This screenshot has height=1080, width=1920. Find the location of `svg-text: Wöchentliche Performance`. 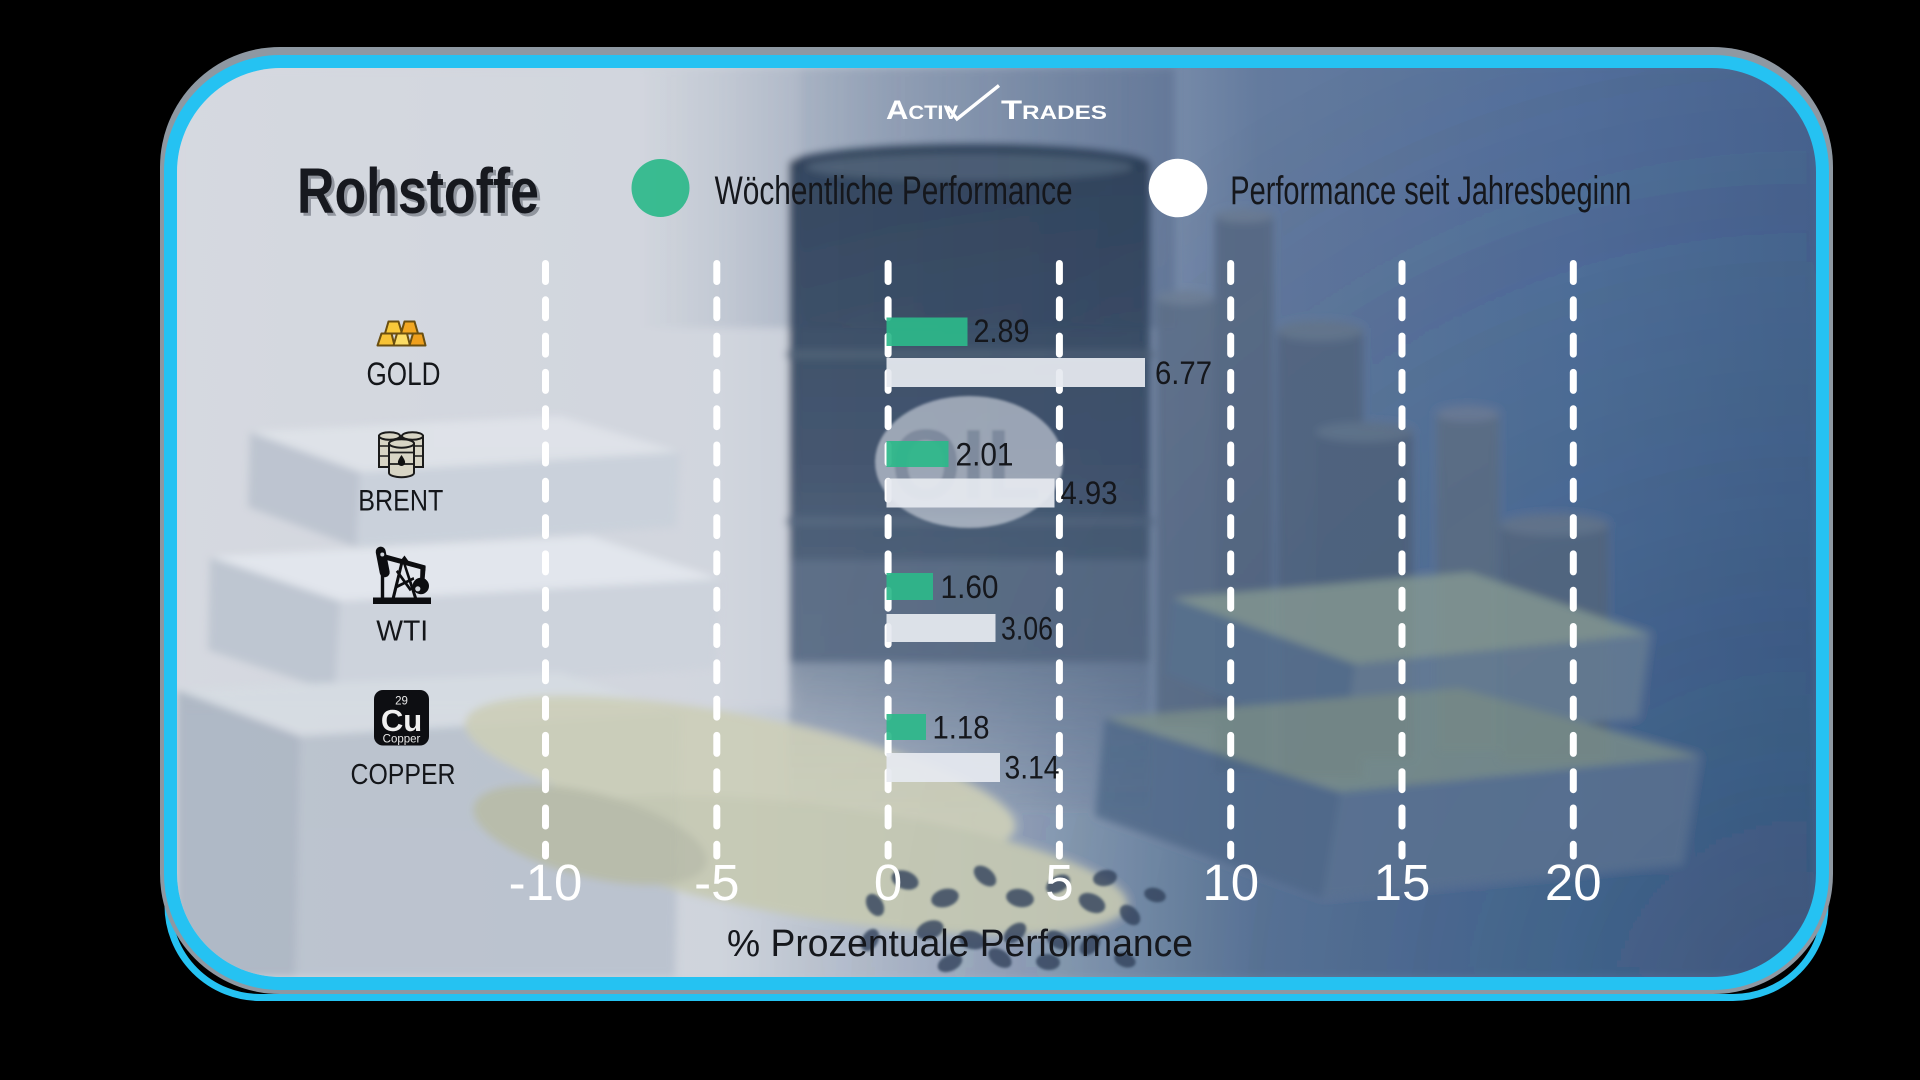

svg-text: Wöchentliche Performance is located at coordinates (894, 191).